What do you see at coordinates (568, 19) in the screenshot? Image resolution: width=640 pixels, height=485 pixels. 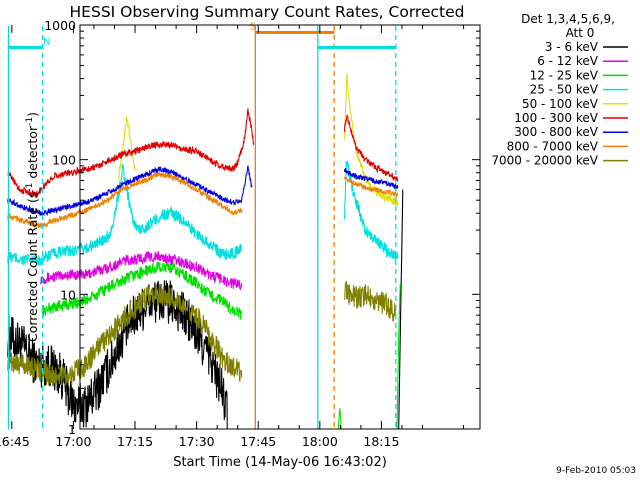 I see `legend-header-line: Det 1,3,4,5,6,9,` at bounding box center [568, 19].